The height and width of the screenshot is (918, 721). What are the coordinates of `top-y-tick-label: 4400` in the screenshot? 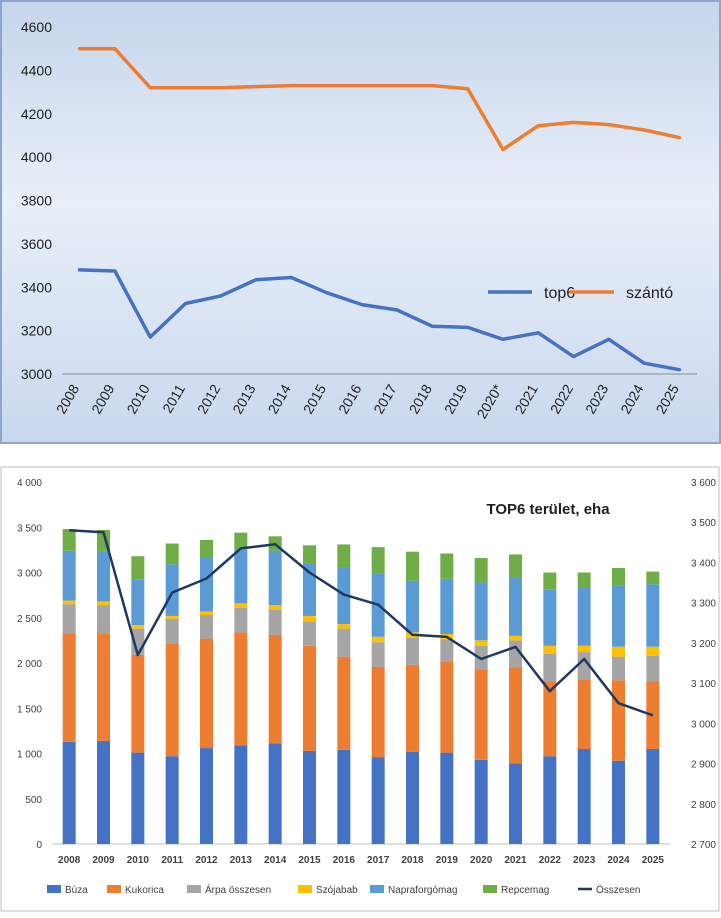 It's located at (36, 70).